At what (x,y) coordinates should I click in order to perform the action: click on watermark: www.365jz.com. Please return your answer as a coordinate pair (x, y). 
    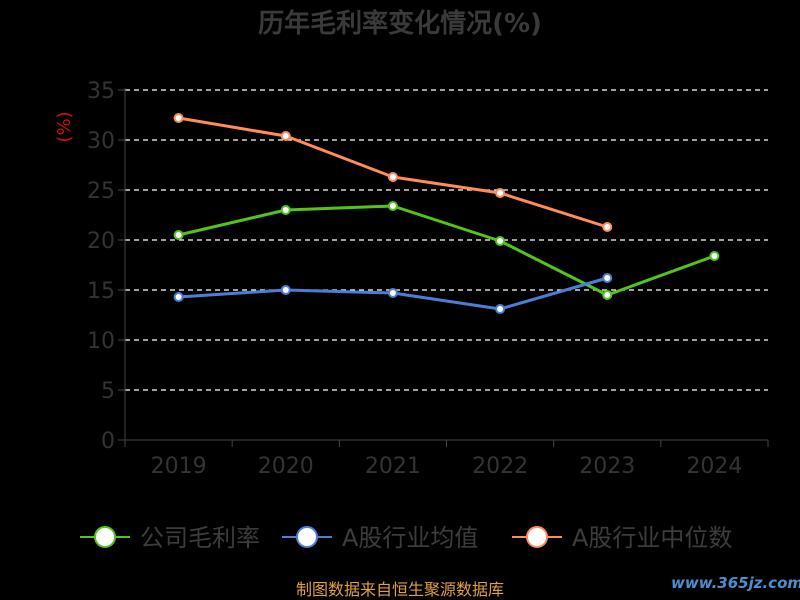
    Looking at the image, I should click on (735, 583).